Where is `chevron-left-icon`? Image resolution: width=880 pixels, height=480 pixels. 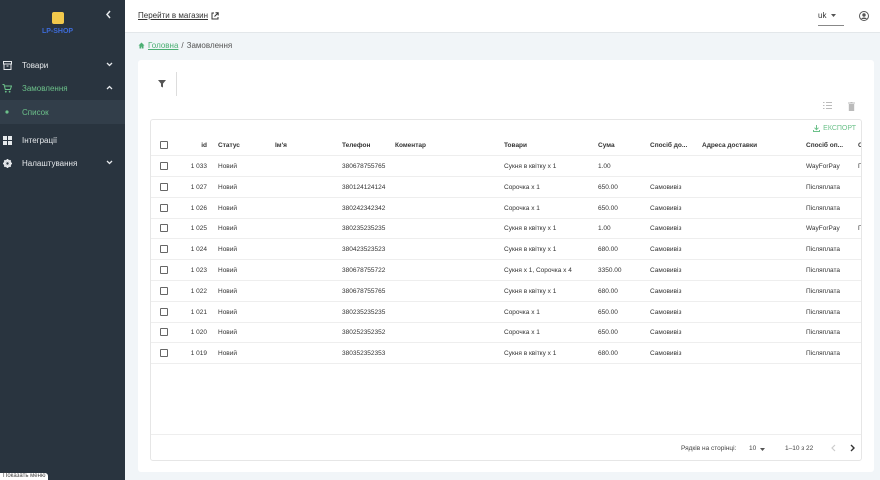 chevron-left-icon is located at coordinates (108, 14).